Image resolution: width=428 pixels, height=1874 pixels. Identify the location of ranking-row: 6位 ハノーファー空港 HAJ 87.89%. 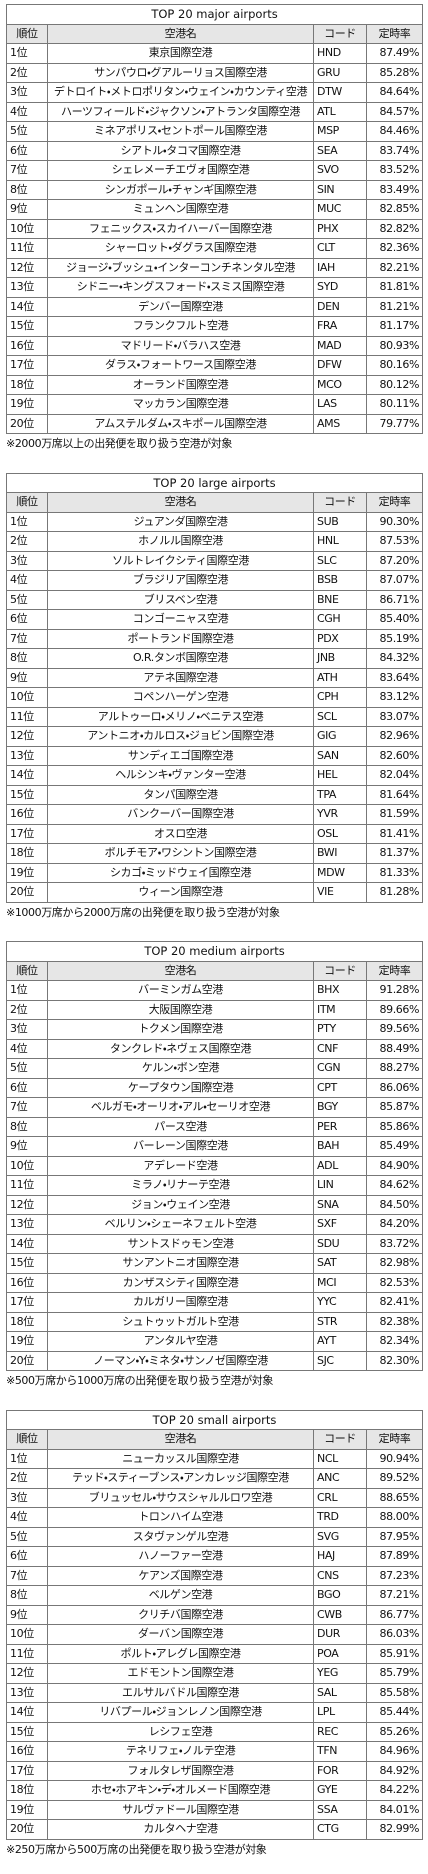
(215, 1556).